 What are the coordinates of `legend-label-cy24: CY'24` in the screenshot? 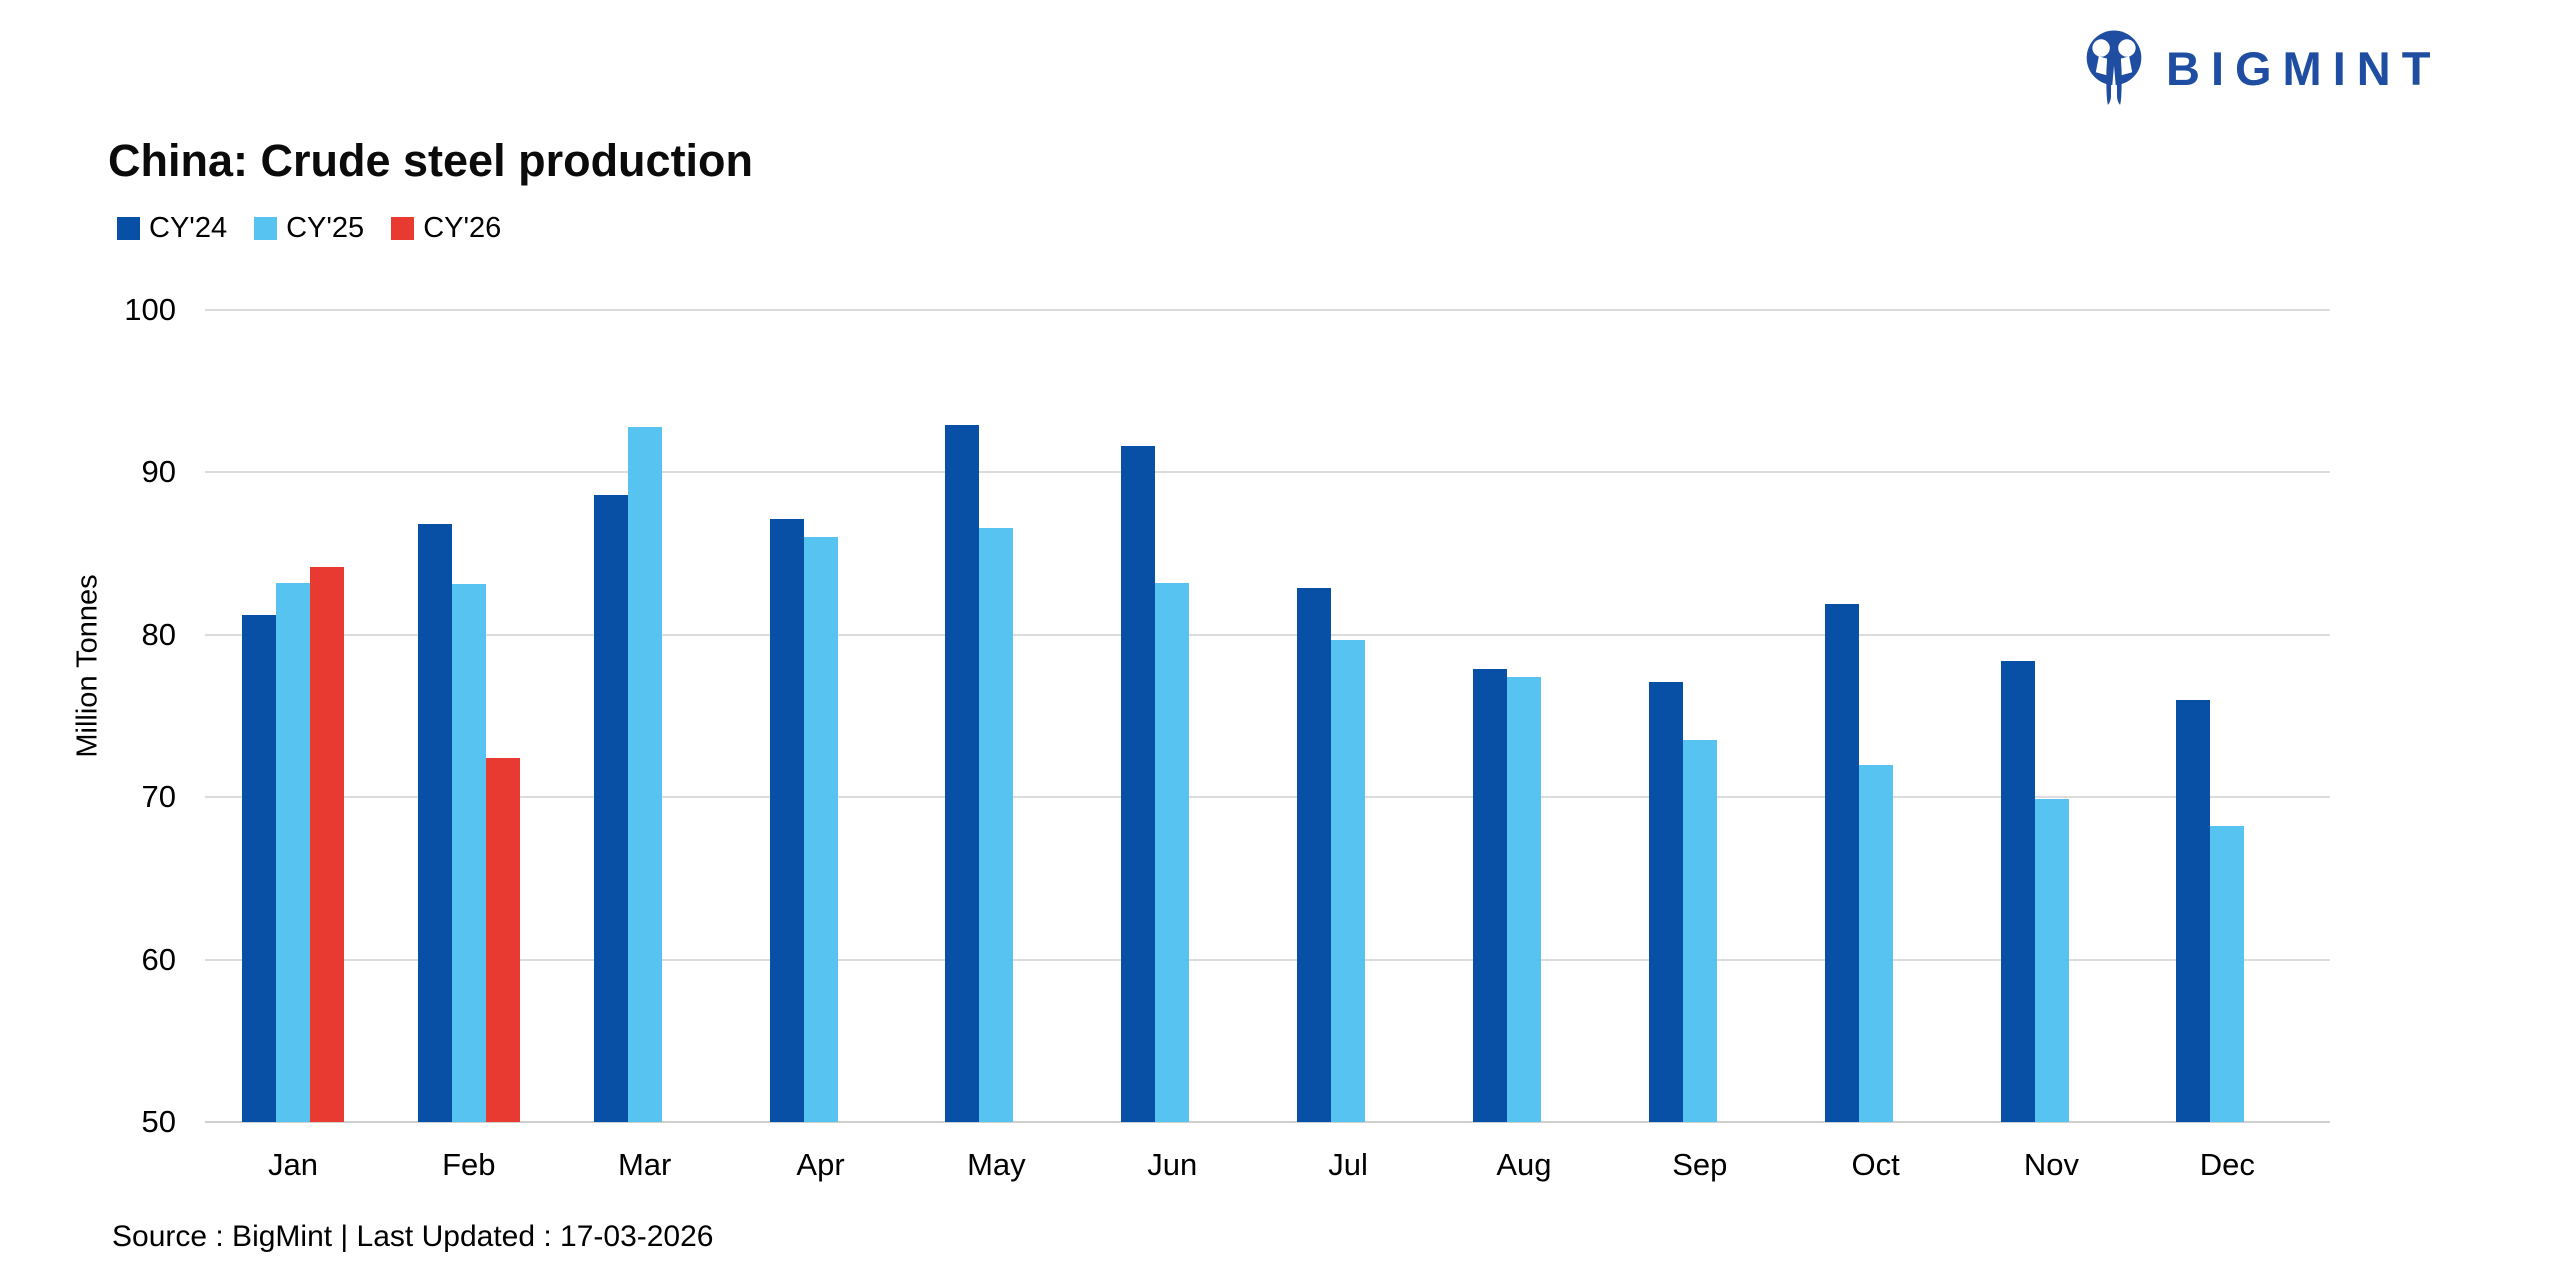 It's located at (188, 228).